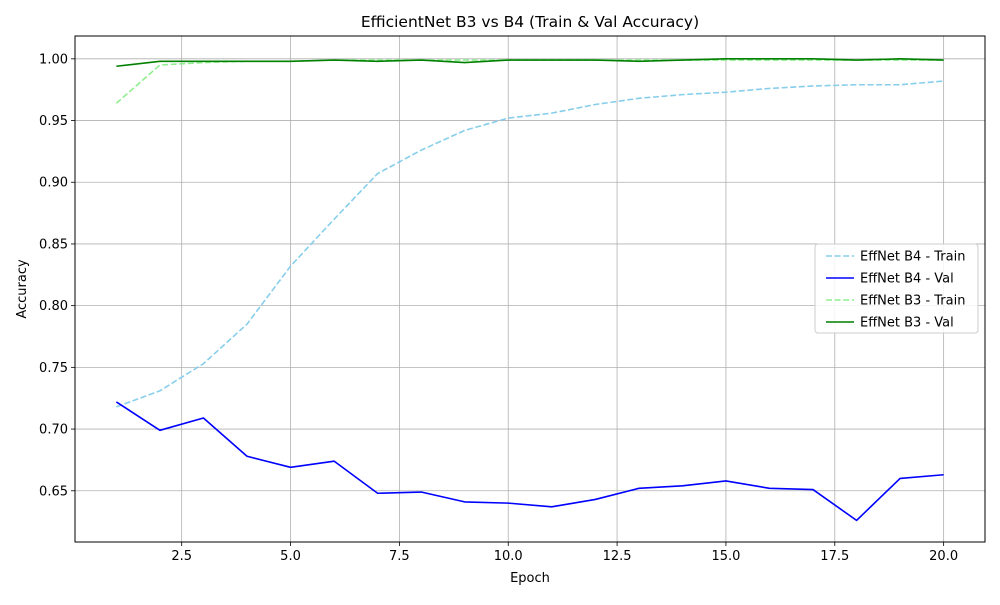 The height and width of the screenshot is (605, 1000). I want to click on legend-label: EffNet B3 - Val, so click(907, 323).